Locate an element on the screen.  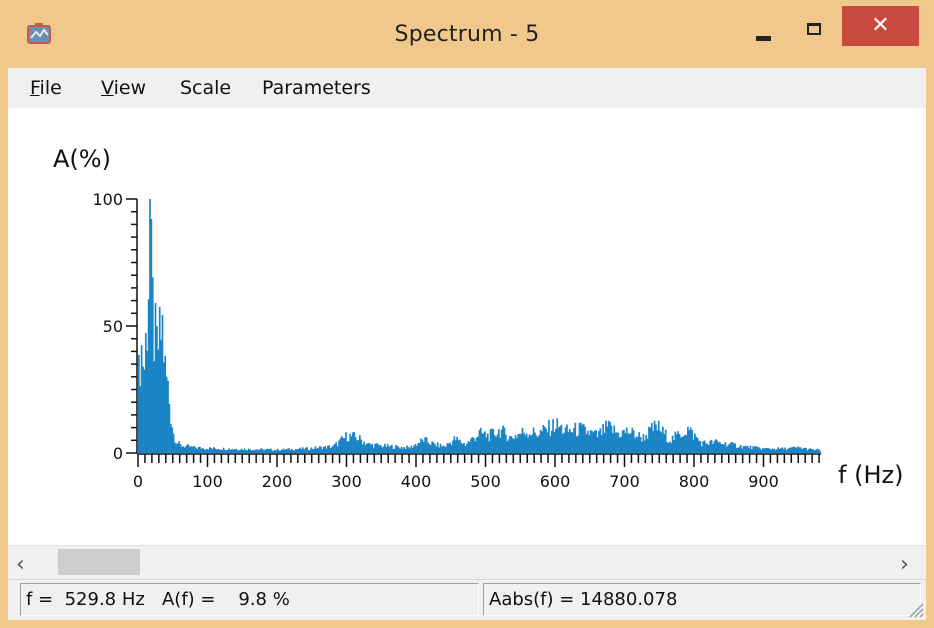
scroll-left-icon: ‹ is located at coordinates (20, 564).